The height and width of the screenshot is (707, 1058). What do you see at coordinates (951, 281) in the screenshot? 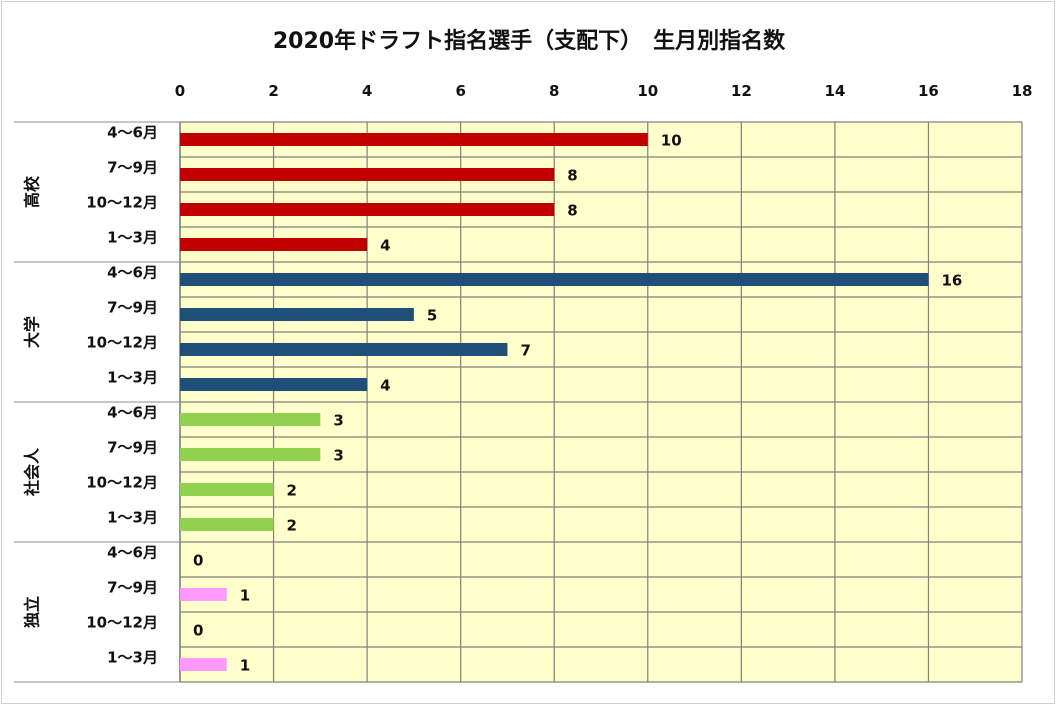
I see `data-label: 16` at bounding box center [951, 281].